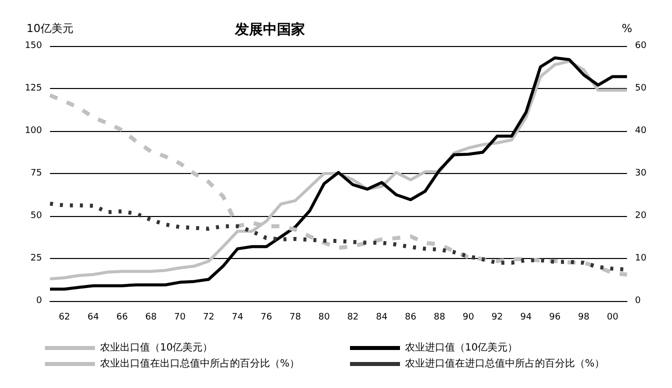 This screenshot has width=672, height=388. Describe the element at coordinates (269, 29) in the screenshot. I see `chart-title: 发展中国家` at that location.